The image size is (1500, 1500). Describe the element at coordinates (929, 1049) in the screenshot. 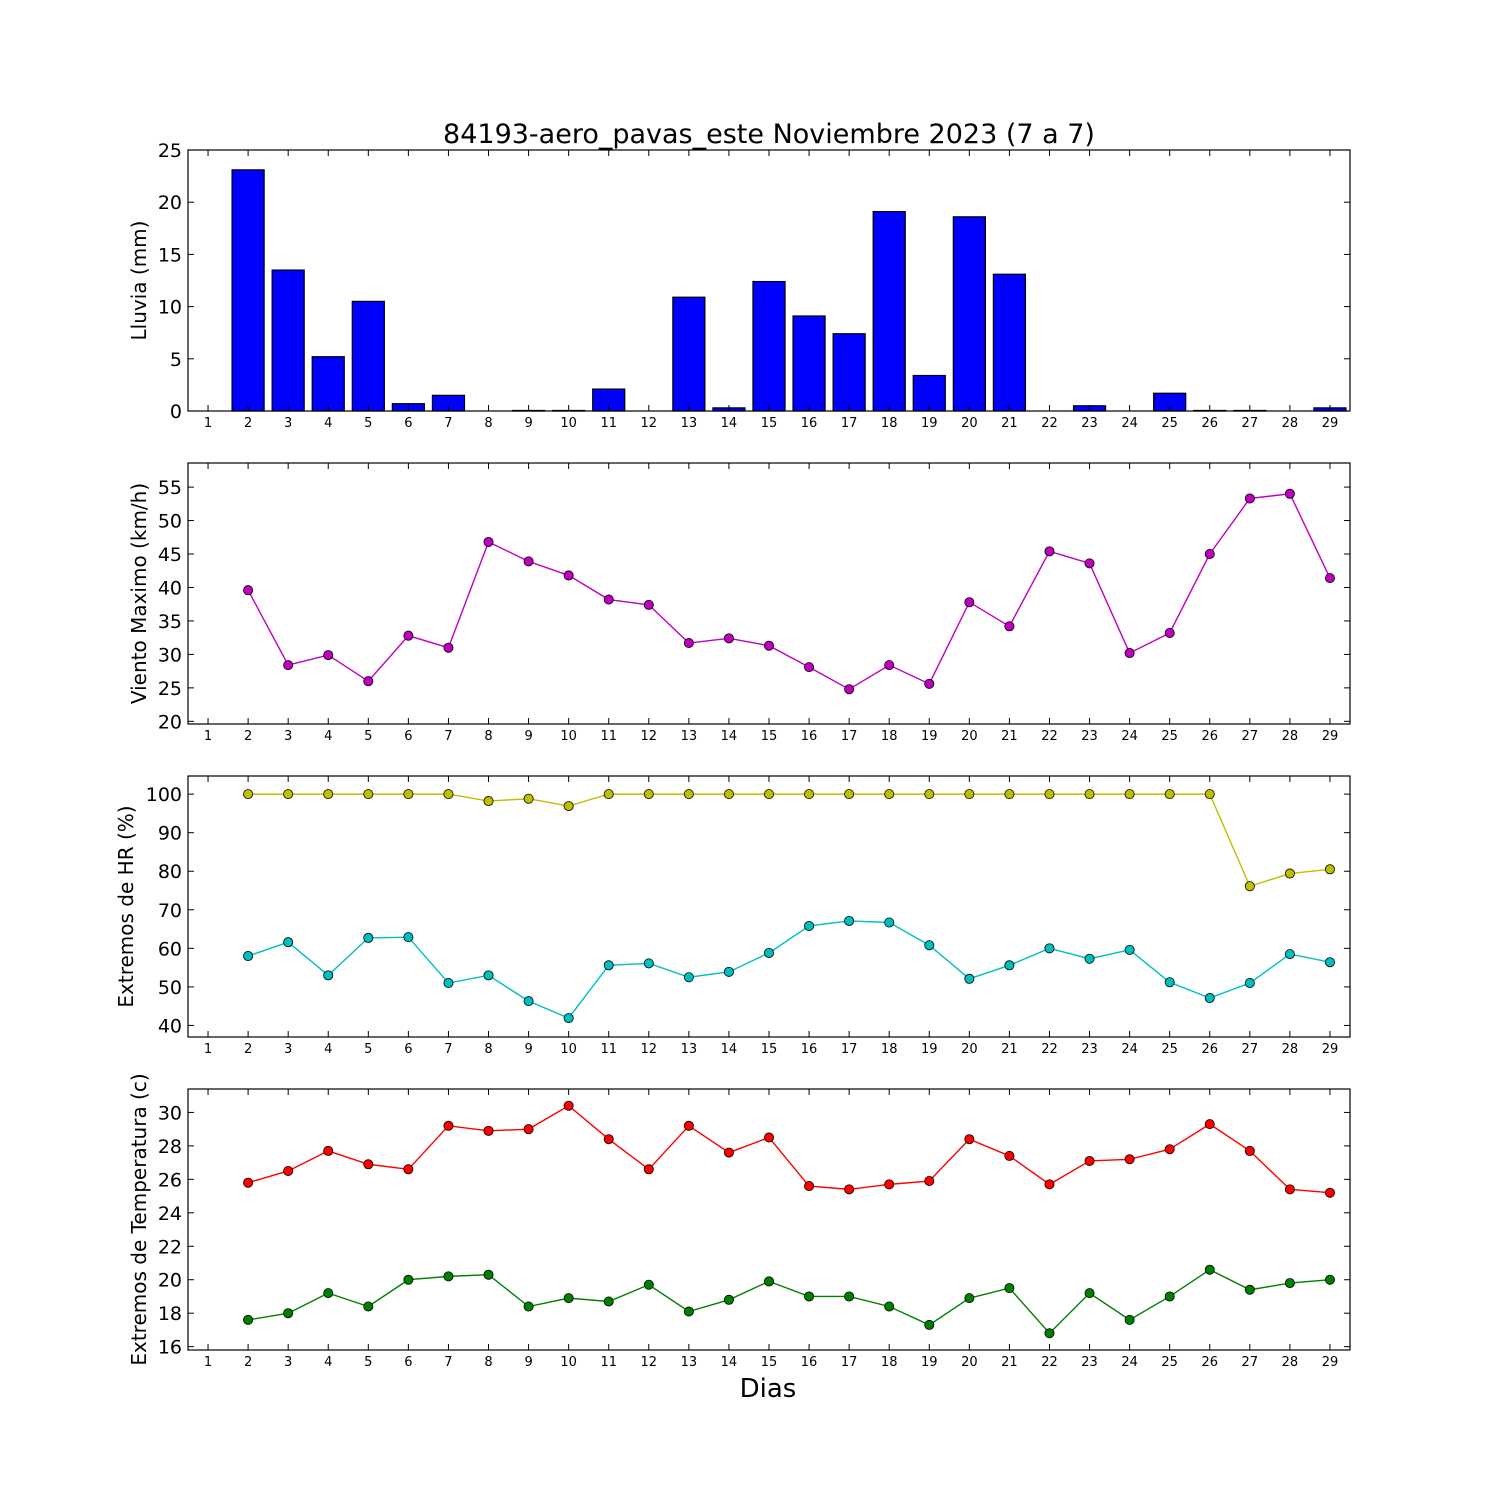

I see `humidity-xtick-label: 19` at that location.